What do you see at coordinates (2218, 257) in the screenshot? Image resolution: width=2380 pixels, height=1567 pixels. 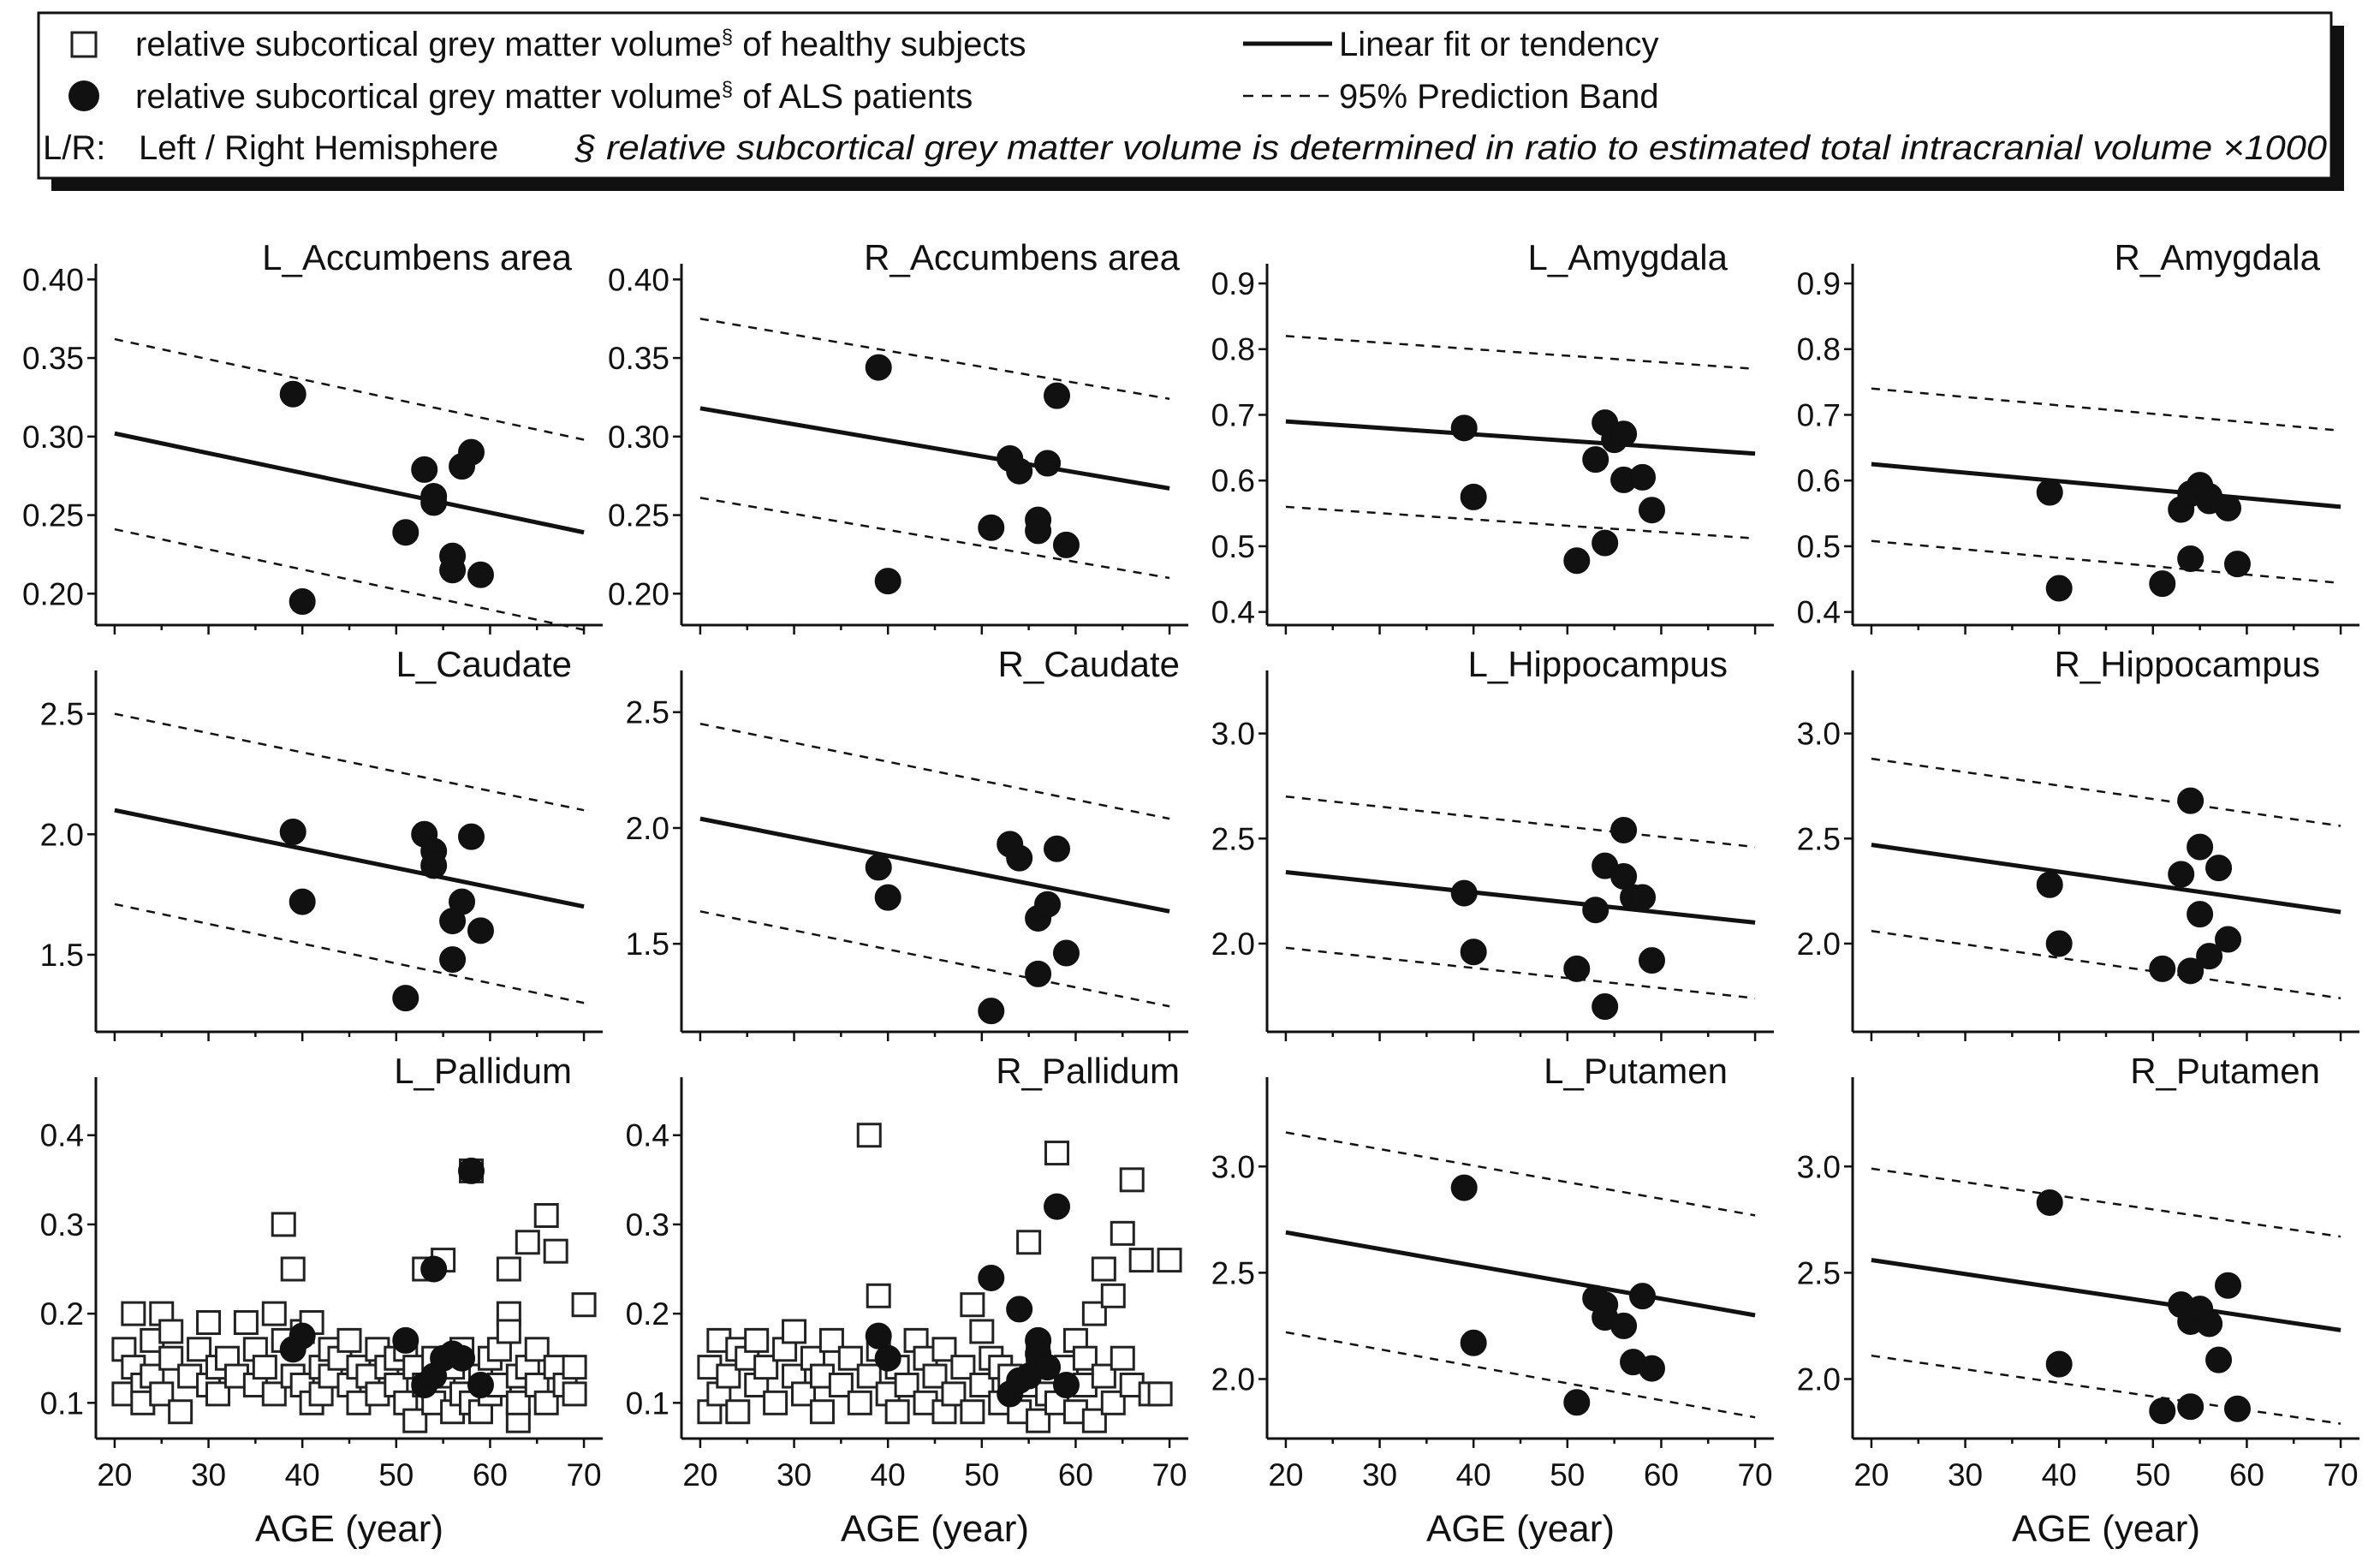 I see `panel-title: R_Amygdala` at bounding box center [2218, 257].